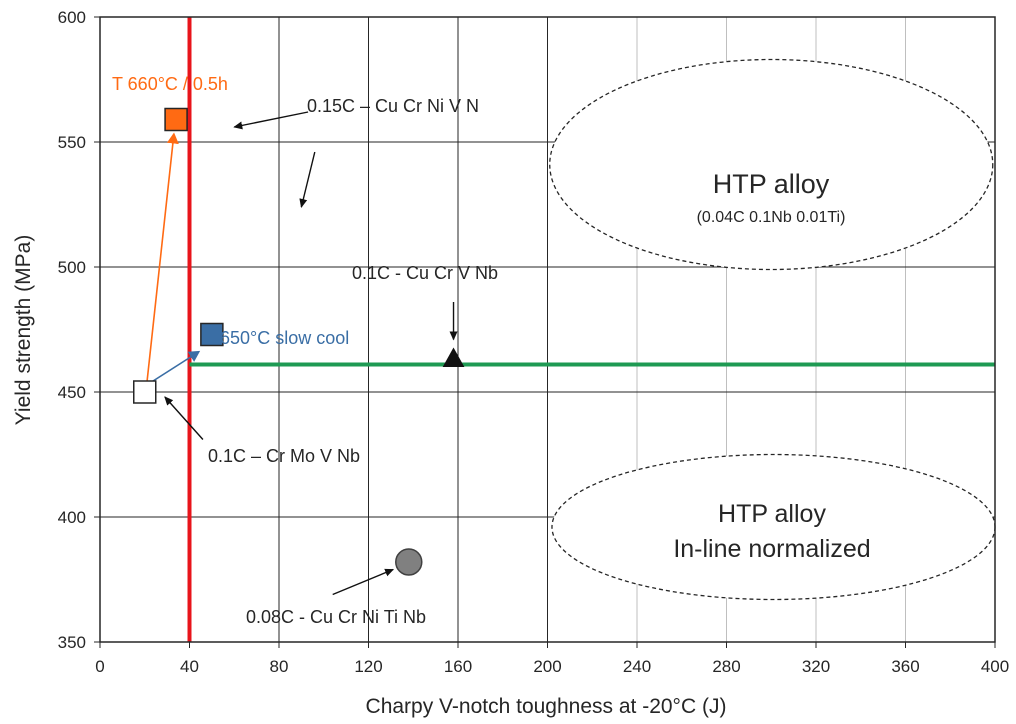  I want to click on x-tick-label: 80, so click(279, 666).